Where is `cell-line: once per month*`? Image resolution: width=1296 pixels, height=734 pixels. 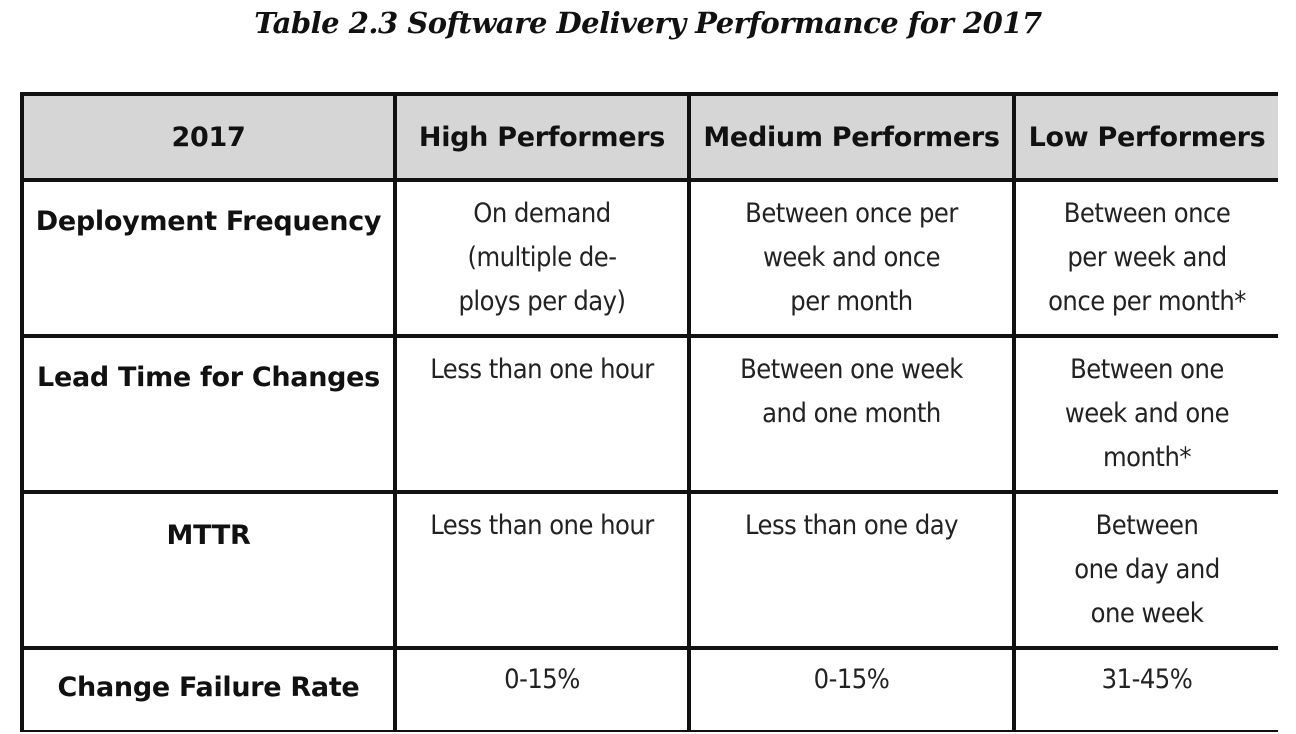 cell-line: once per month* is located at coordinates (1147, 301).